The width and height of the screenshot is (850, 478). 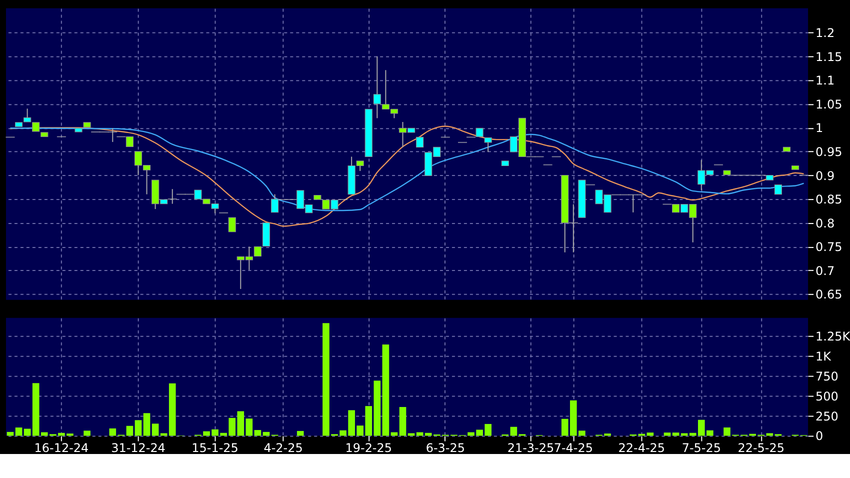 I want to click on y-tick-label: 250, so click(x=827, y=416).